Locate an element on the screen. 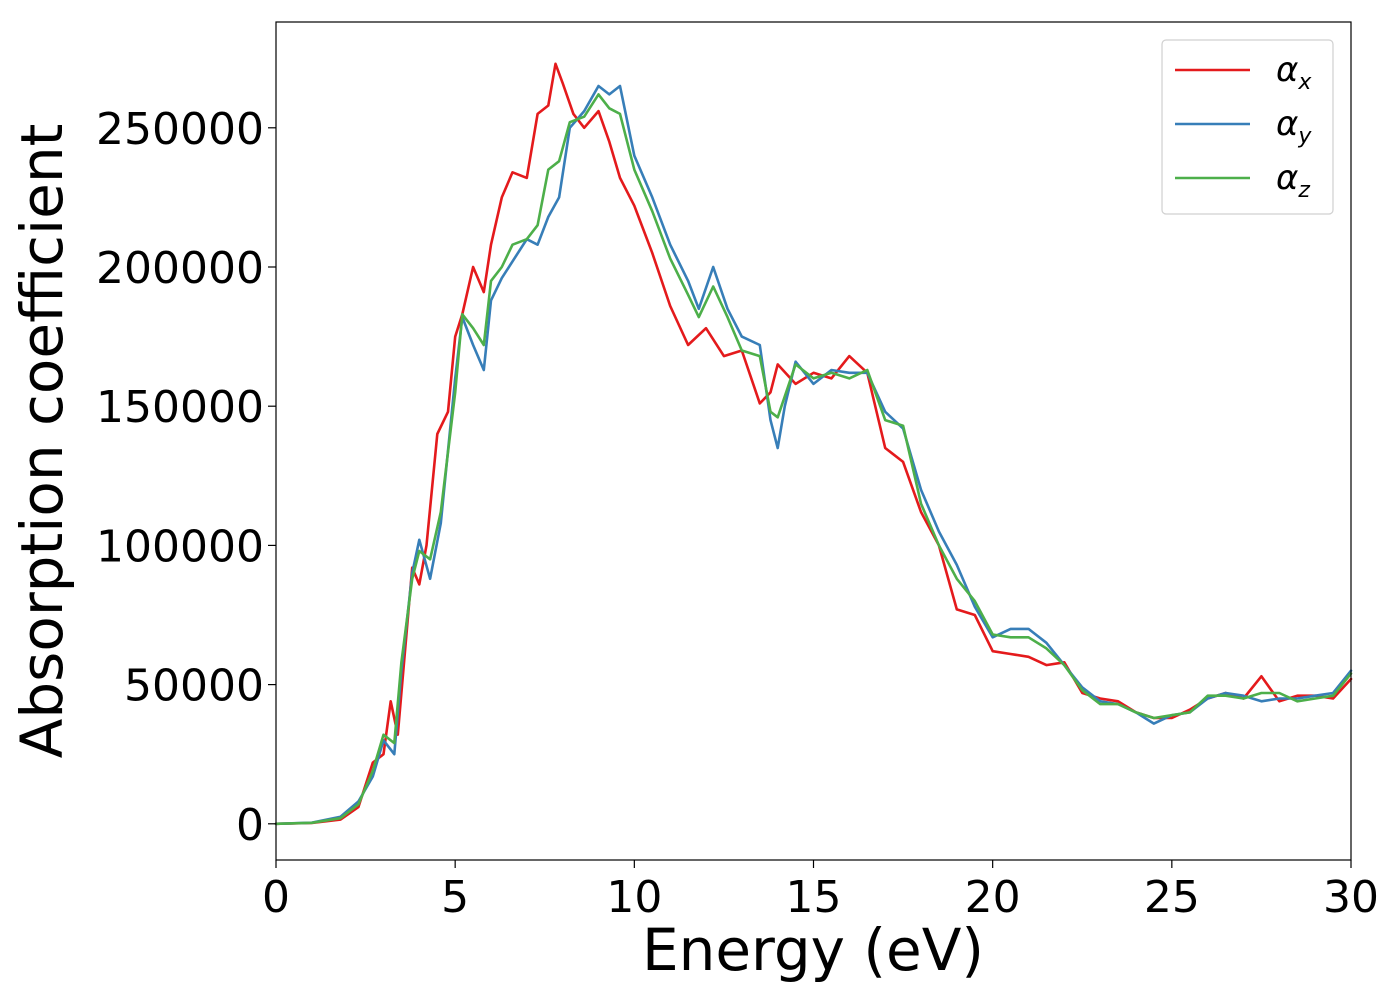 The height and width of the screenshot is (1000, 1400). y-tick-label: 150000 is located at coordinates (180, 407).